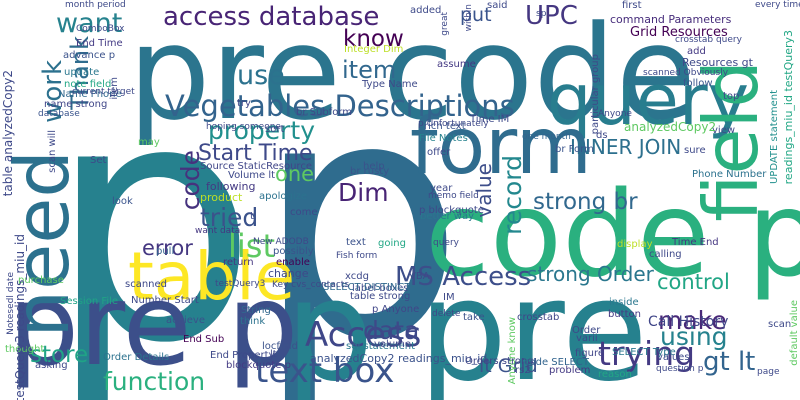  I want to click on small-word-problem: problem, so click(570, 370).